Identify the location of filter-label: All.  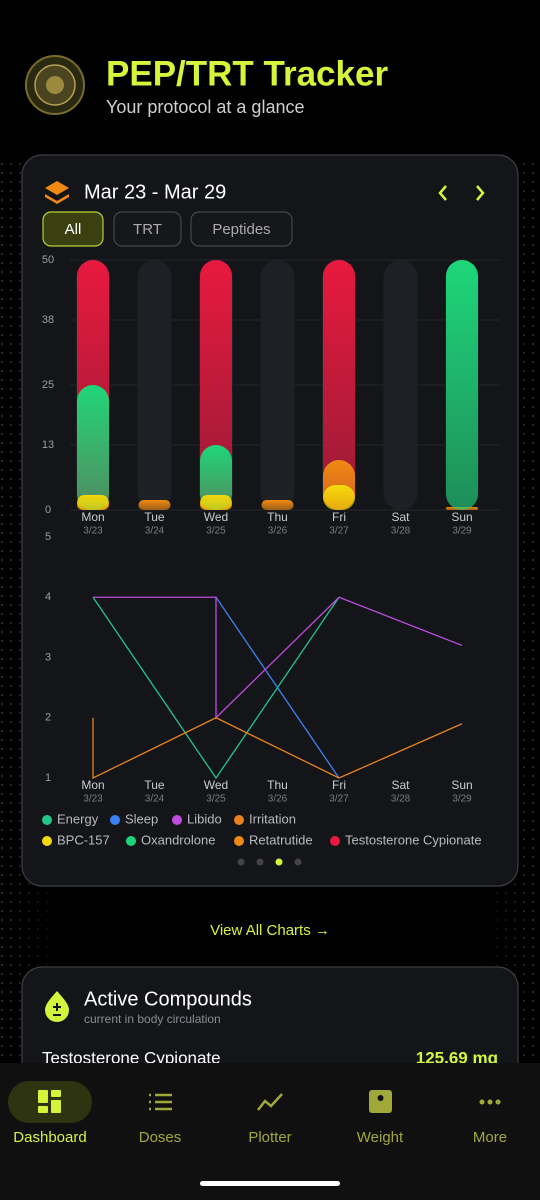
(73, 229).